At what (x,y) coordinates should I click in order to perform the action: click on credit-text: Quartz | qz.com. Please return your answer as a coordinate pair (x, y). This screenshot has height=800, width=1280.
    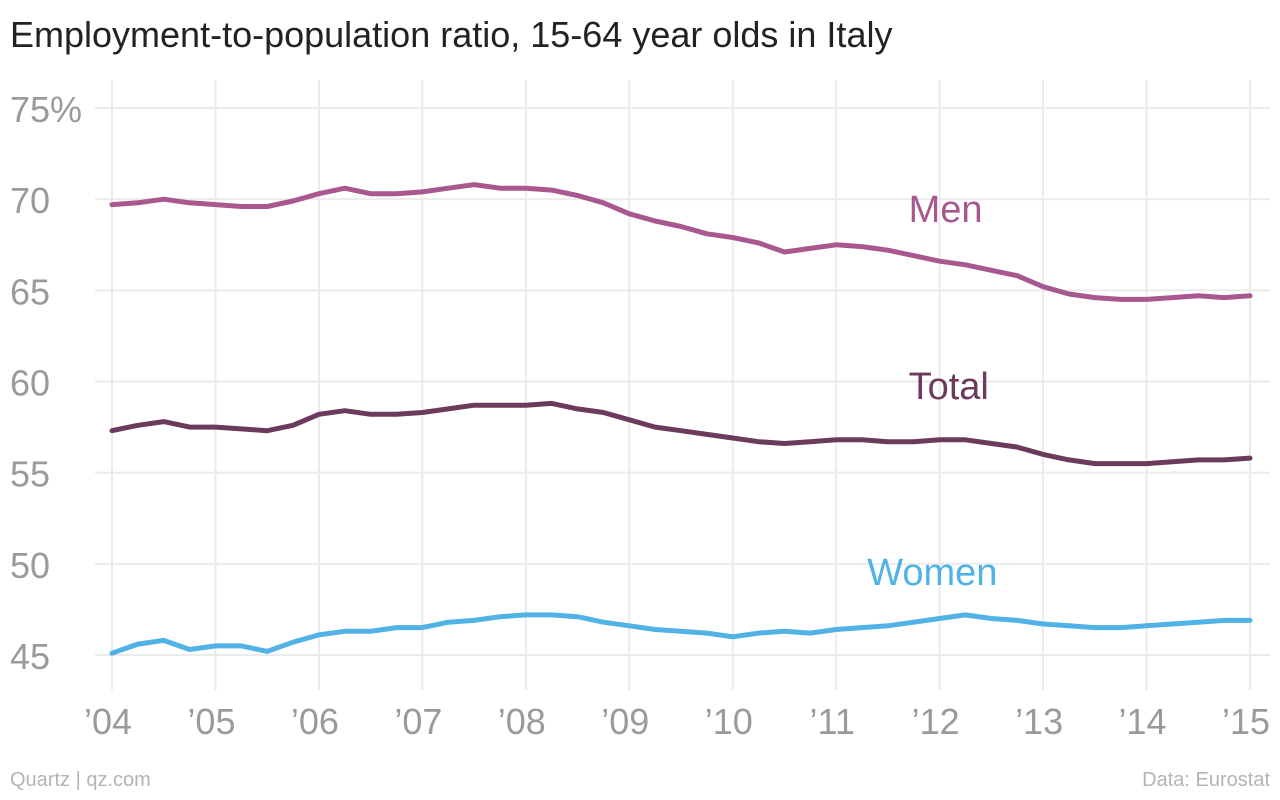
    Looking at the image, I should click on (80, 780).